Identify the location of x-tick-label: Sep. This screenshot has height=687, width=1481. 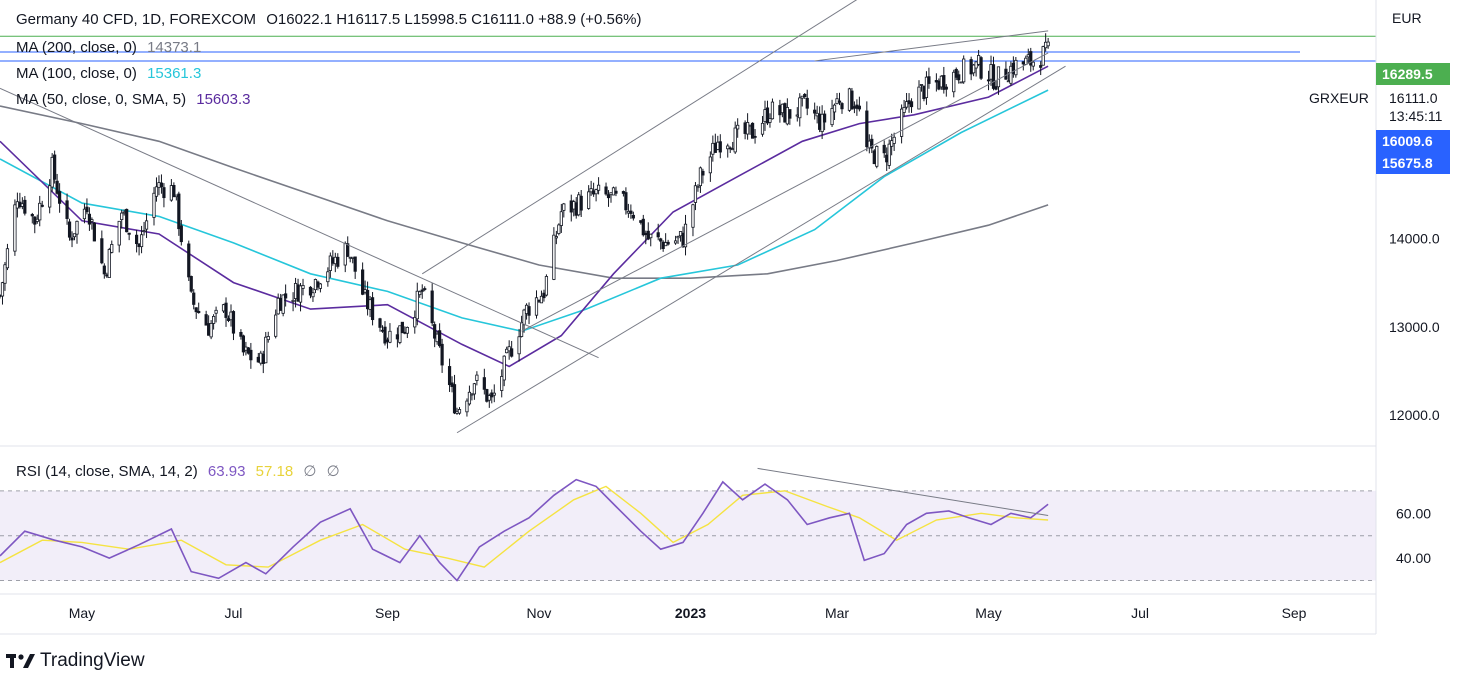
(1294, 613).